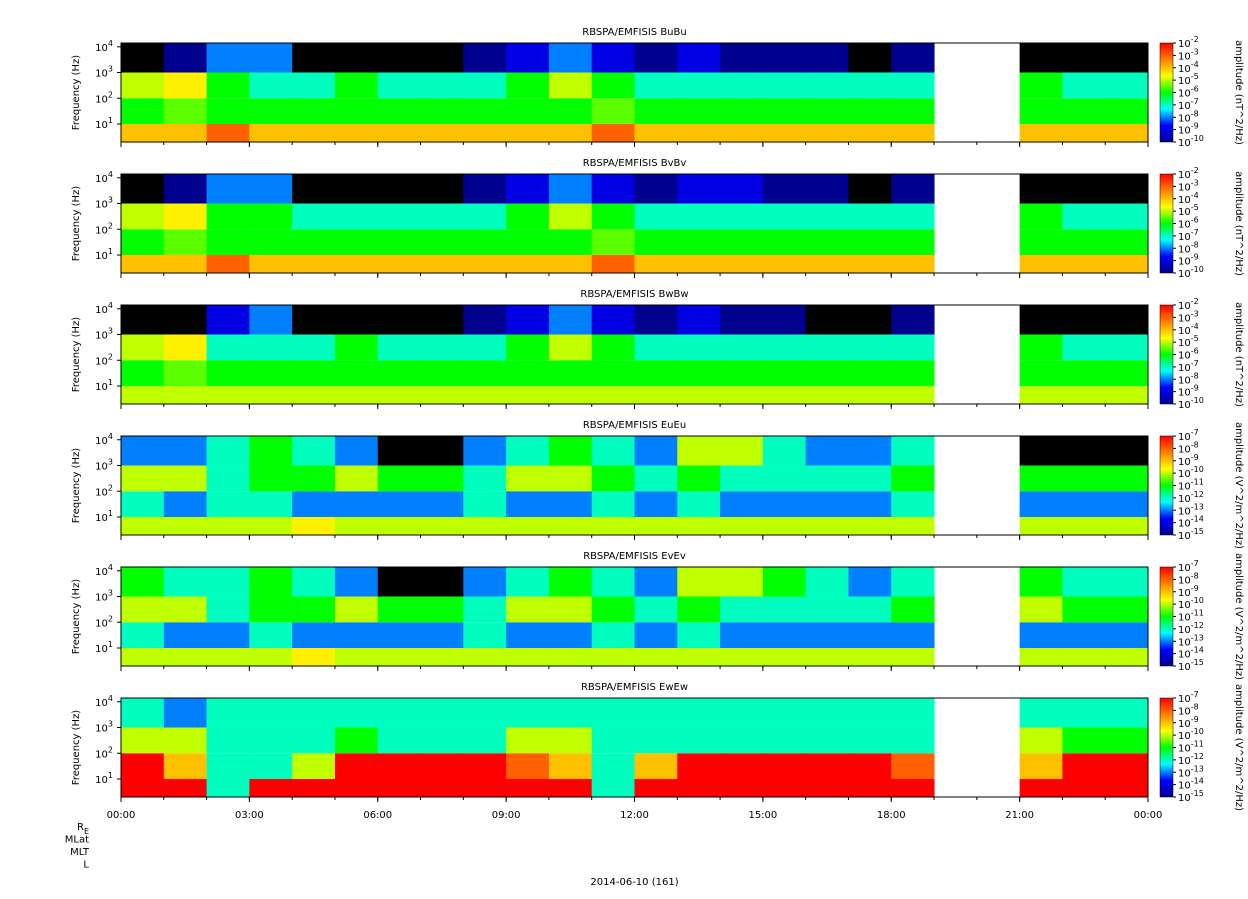  What do you see at coordinates (1188, 697) in the screenshot?
I see `colorbar-tick-label: 10⁻⁷` at bounding box center [1188, 697].